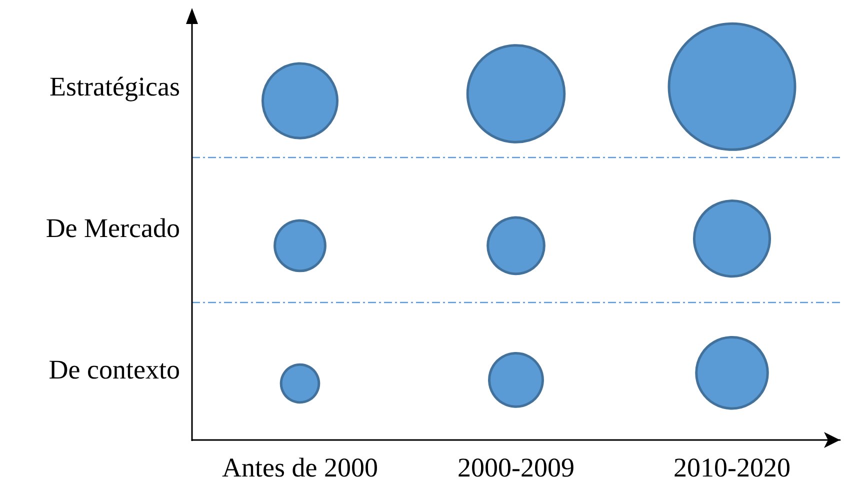  What do you see at coordinates (516, 467) in the screenshot?
I see `x-tick-label: 2000-2009` at bounding box center [516, 467].